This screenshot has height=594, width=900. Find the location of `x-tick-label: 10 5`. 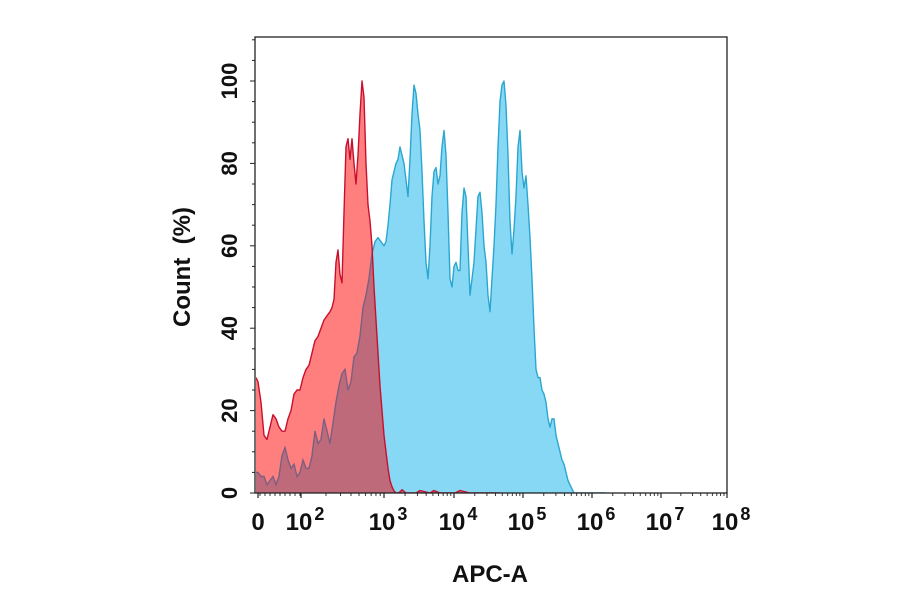

x-tick-label: 10 5 is located at coordinates (527, 520).